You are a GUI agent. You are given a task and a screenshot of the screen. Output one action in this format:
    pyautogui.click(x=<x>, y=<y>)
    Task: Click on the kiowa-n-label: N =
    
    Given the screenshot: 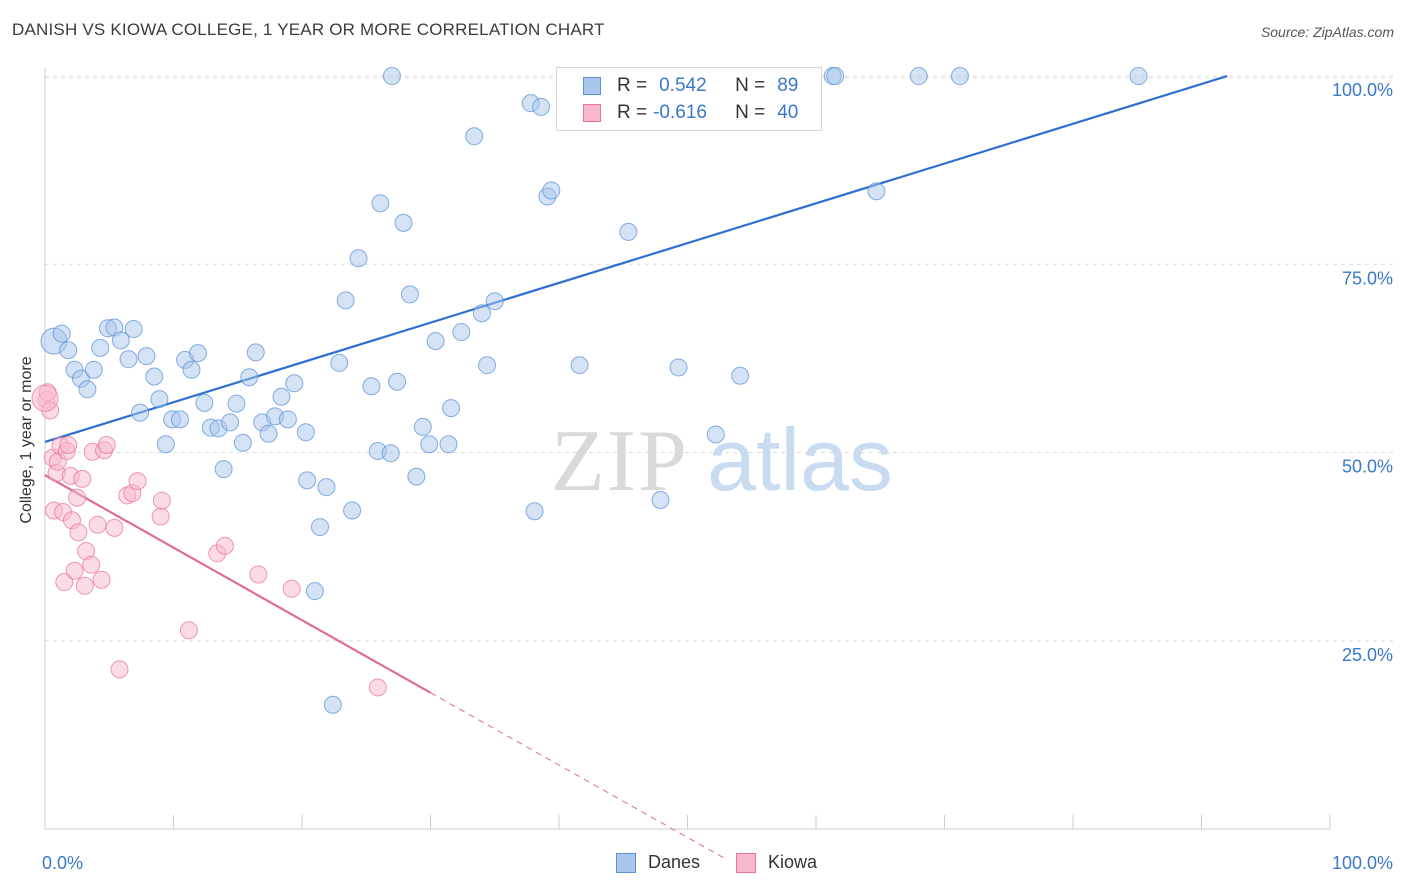 What is the action you would take?
    pyautogui.click(x=750, y=112)
    